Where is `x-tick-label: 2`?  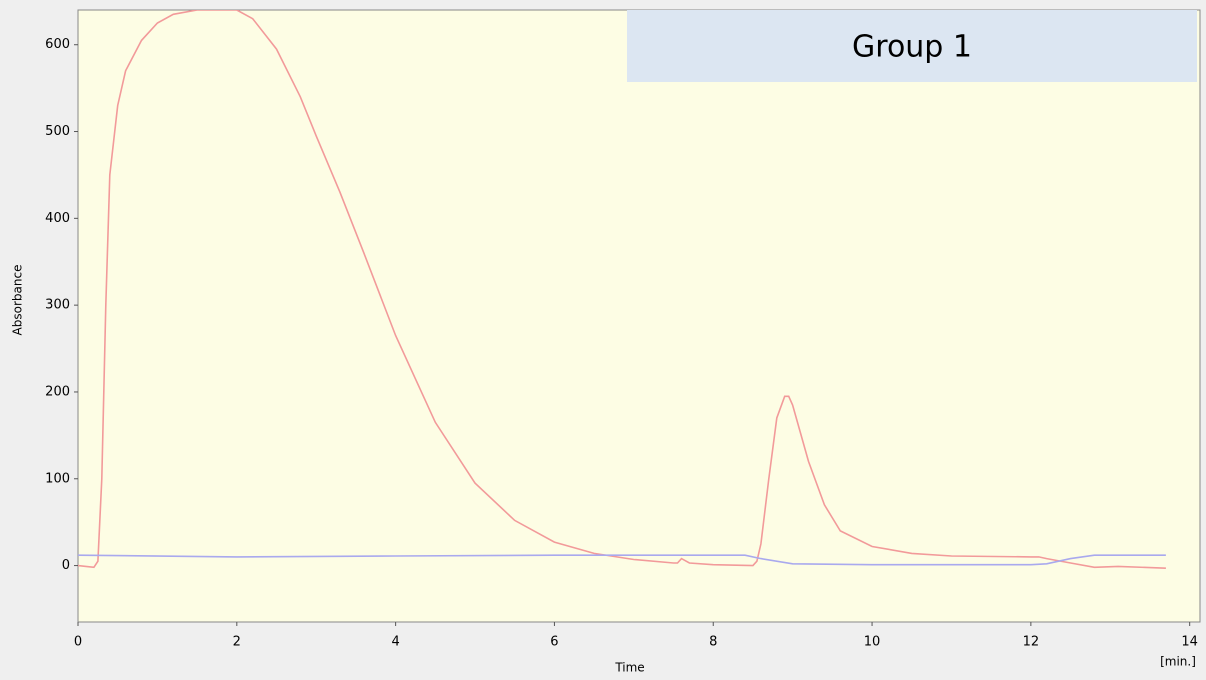 x-tick-label: 2 is located at coordinates (237, 642).